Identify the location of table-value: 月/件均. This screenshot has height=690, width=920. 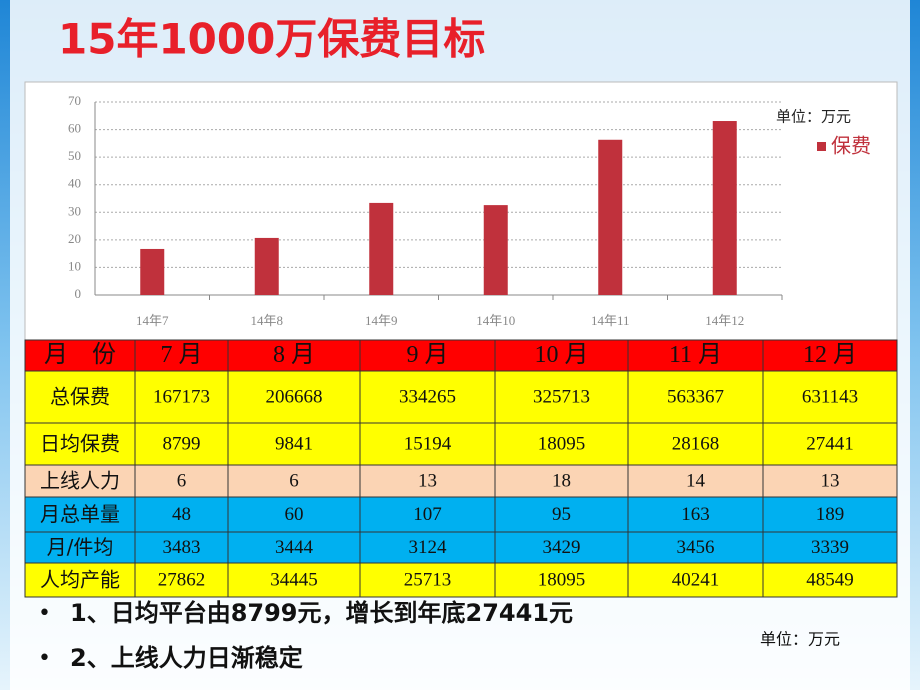
(80, 547).